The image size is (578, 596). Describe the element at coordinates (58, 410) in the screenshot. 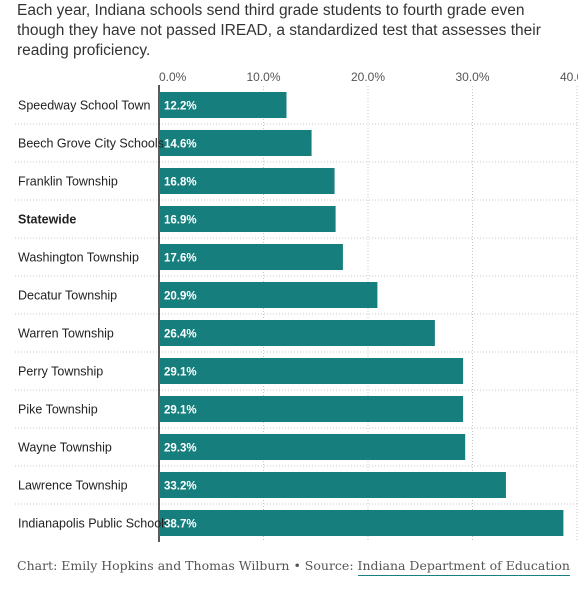

I see `category-label: Pike Township` at that location.